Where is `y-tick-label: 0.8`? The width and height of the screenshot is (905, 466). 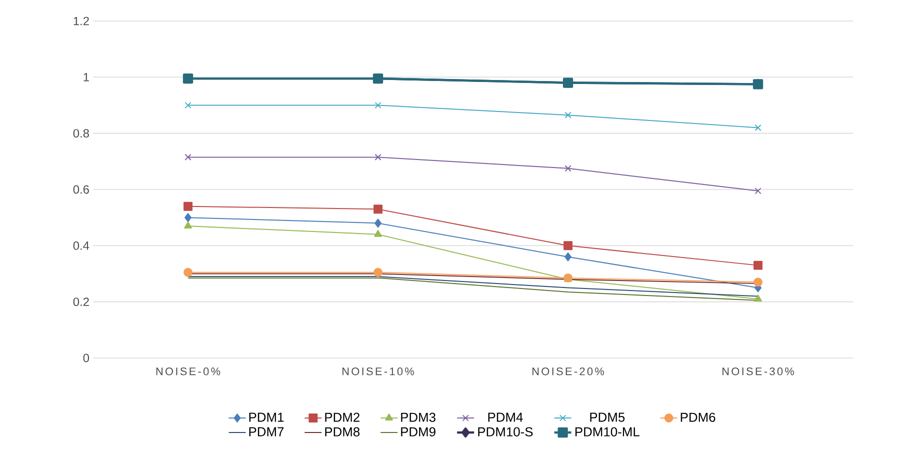 y-tick-label: 0.8 is located at coordinates (81, 133).